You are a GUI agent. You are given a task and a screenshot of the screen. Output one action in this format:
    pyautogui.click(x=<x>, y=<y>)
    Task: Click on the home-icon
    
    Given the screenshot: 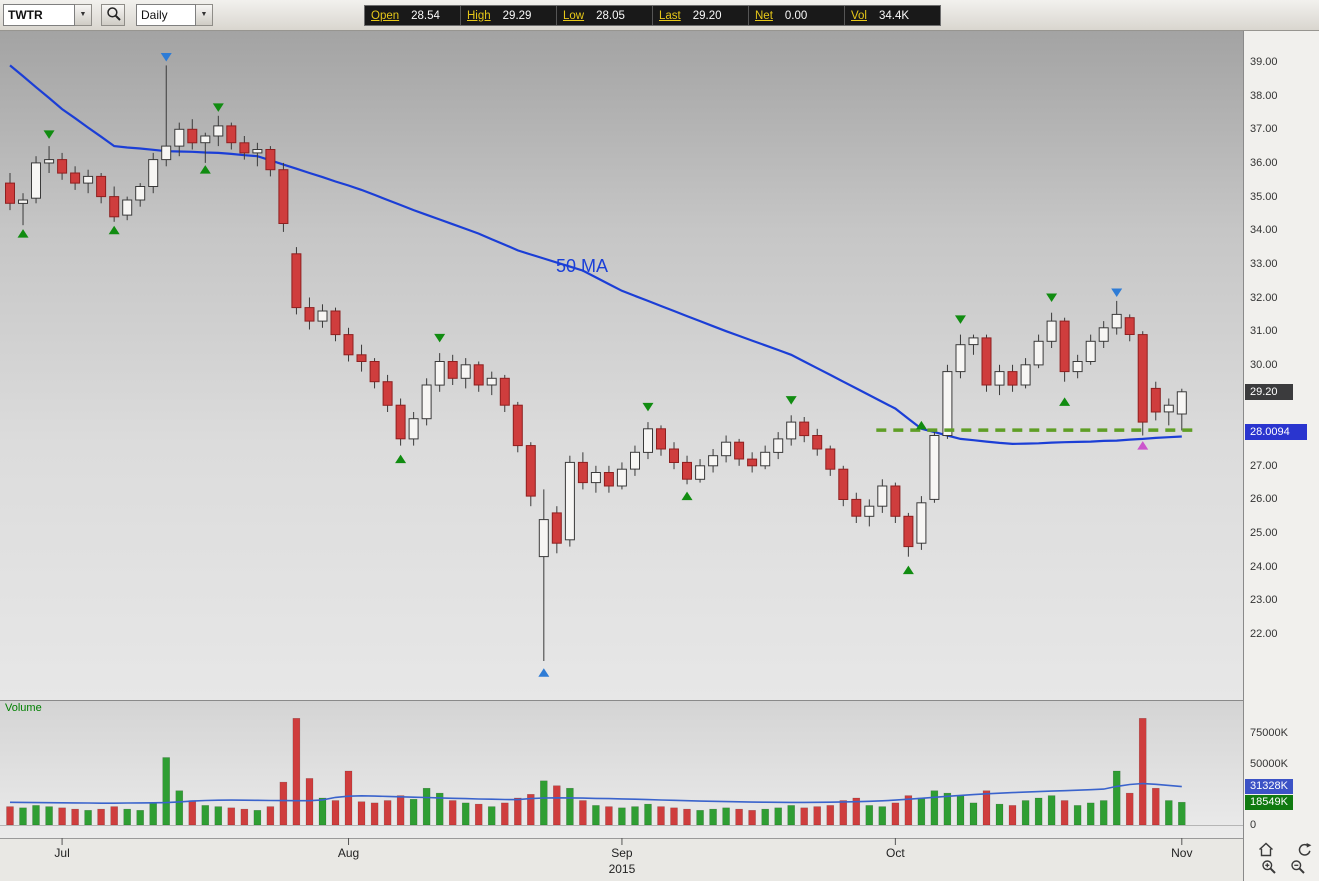 What is the action you would take?
    pyautogui.click(x=1266, y=849)
    